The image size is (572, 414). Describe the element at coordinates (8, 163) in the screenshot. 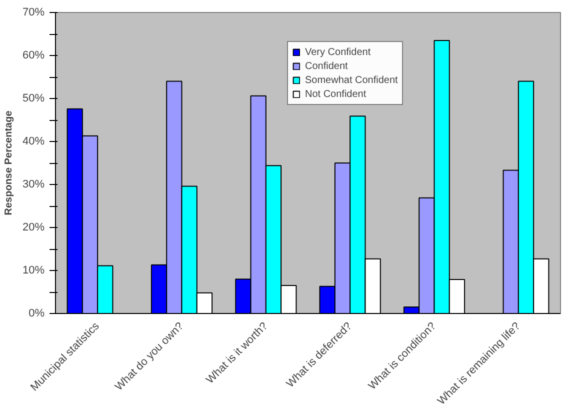

I see `y-axis-title: Response Percentage` at that location.